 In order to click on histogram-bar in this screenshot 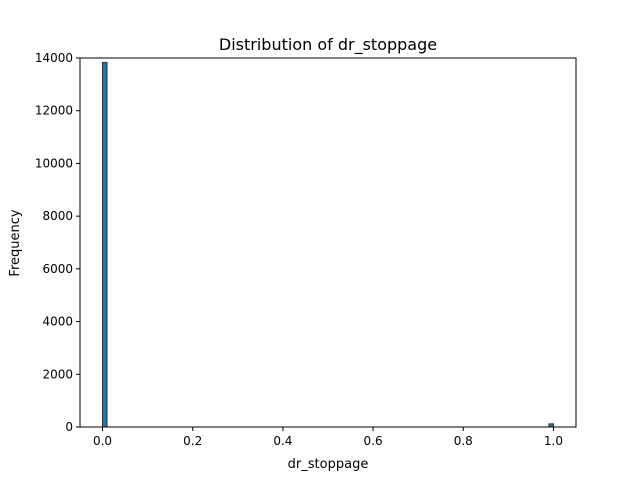, I will do `click(105, 244)`.